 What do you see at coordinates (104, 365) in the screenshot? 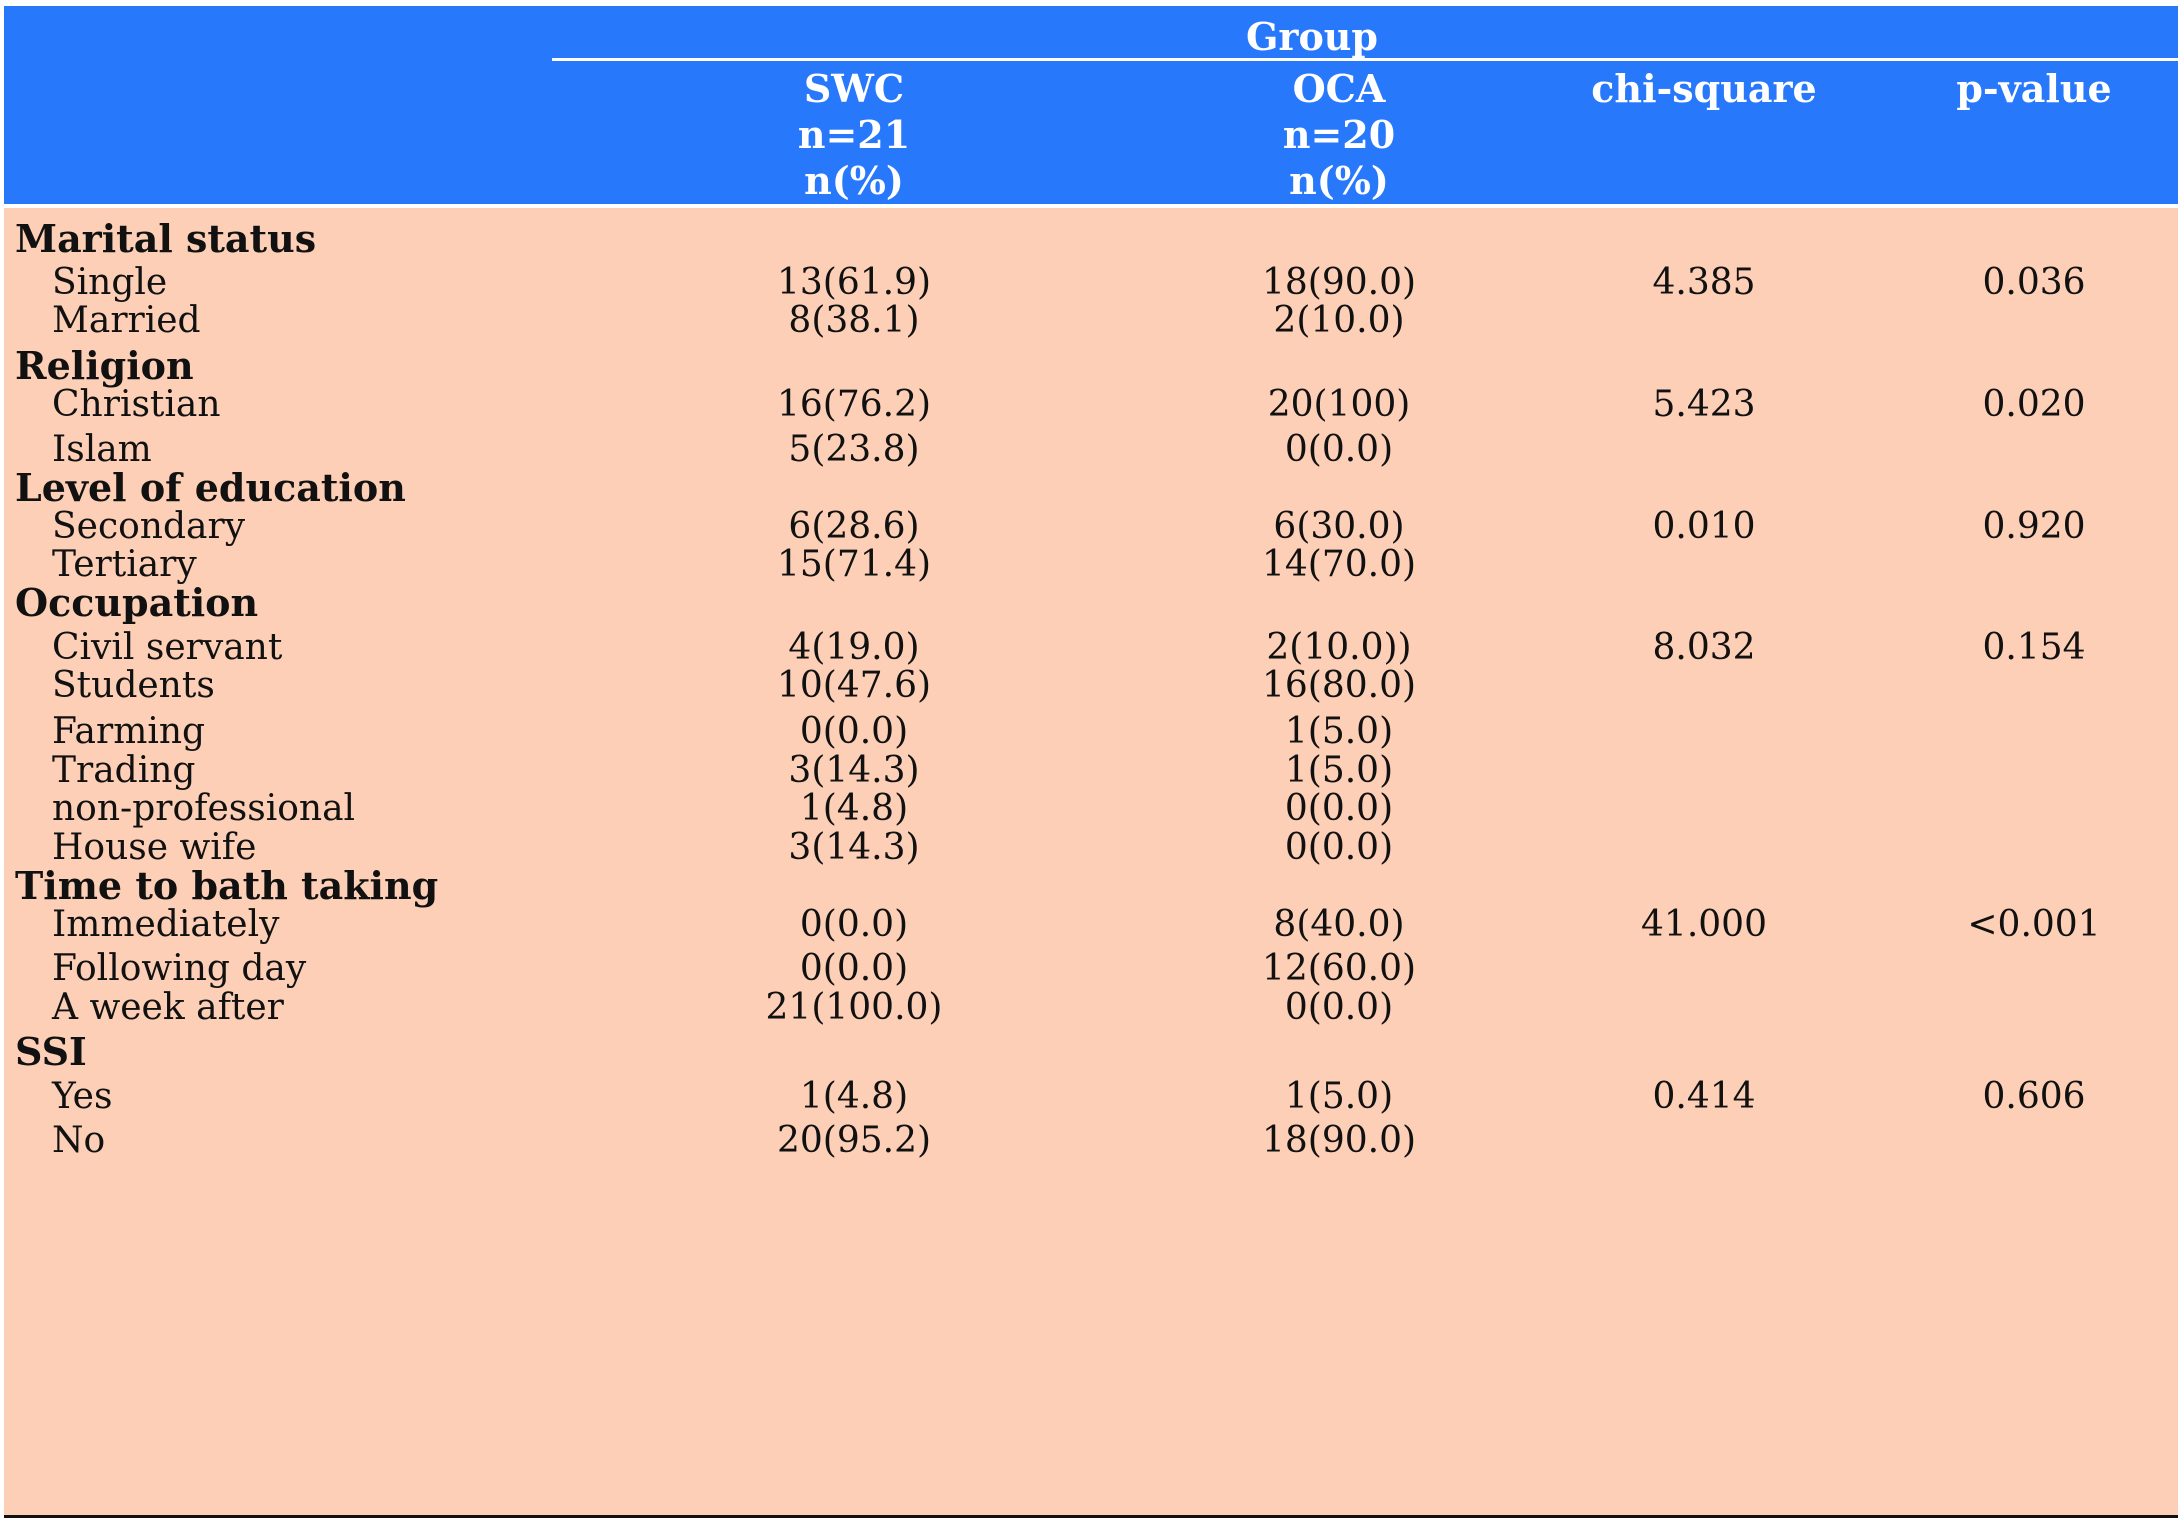
I see `row-label: Religion` at bounding box center [104, 365].